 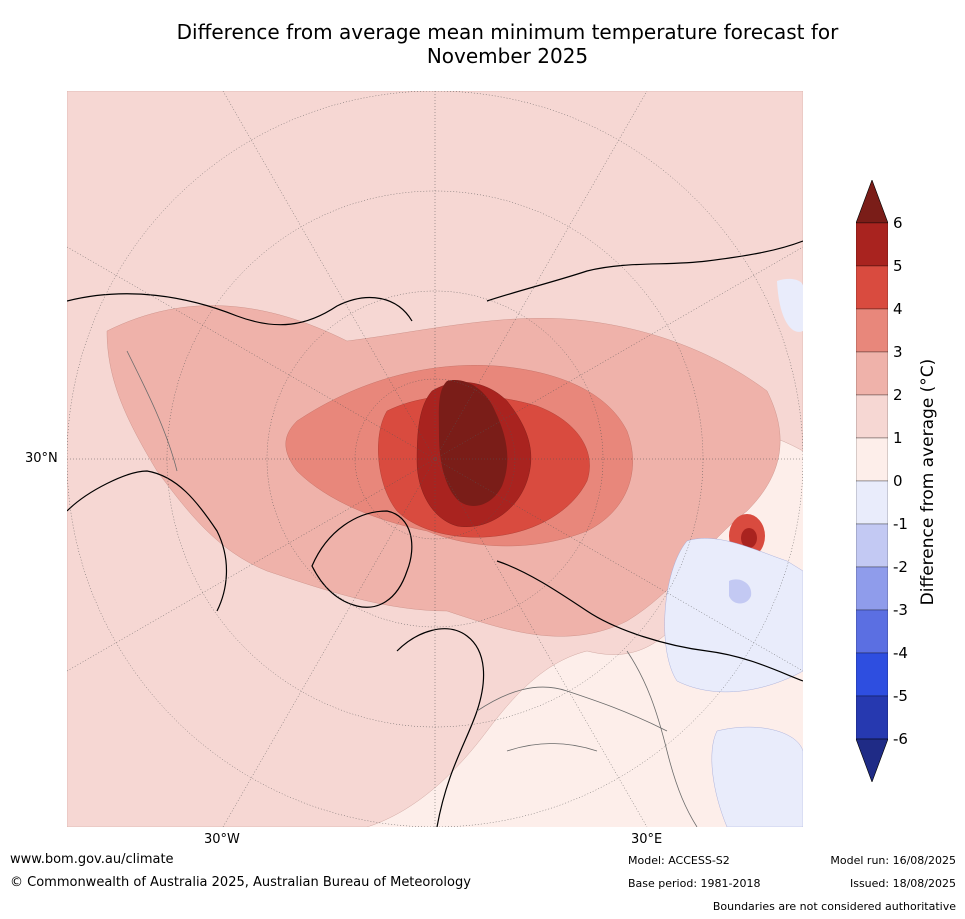 What do you see at coordinates (694, 883) in the screenshot?
I see `base-period-text: Base period: 1981-2018` at bounding box center [694, 883].